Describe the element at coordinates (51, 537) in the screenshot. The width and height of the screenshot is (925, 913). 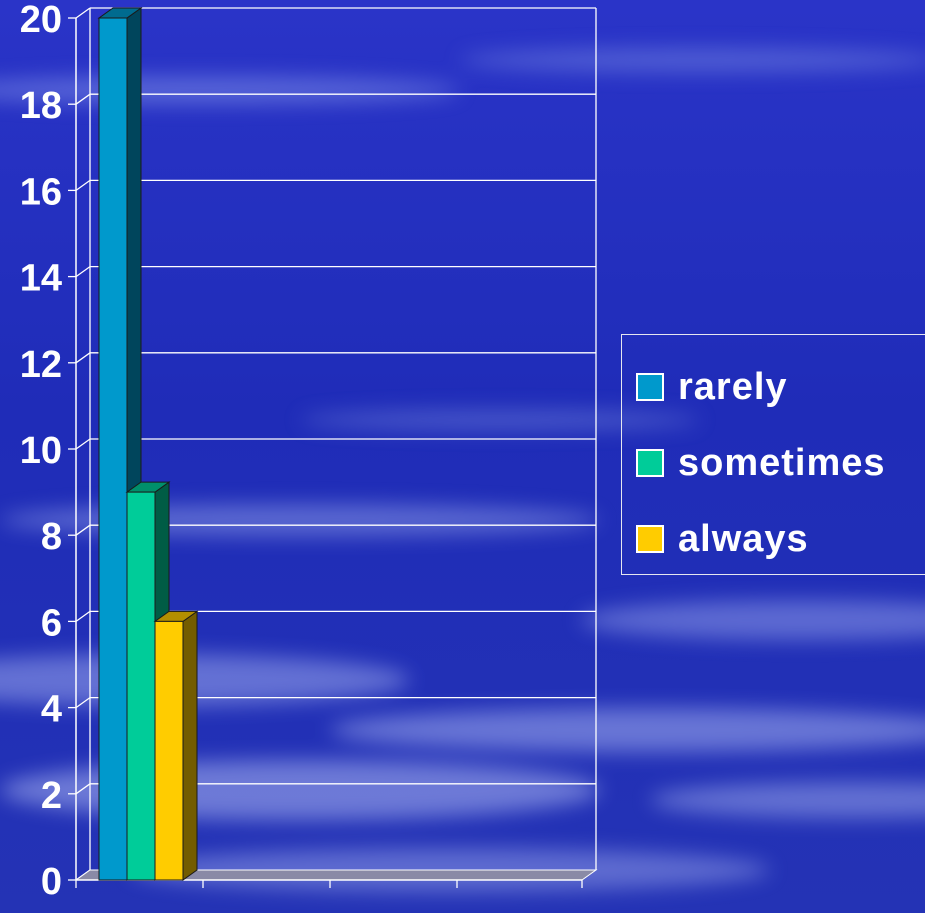
I see `y-tick-label: 8` at that location.